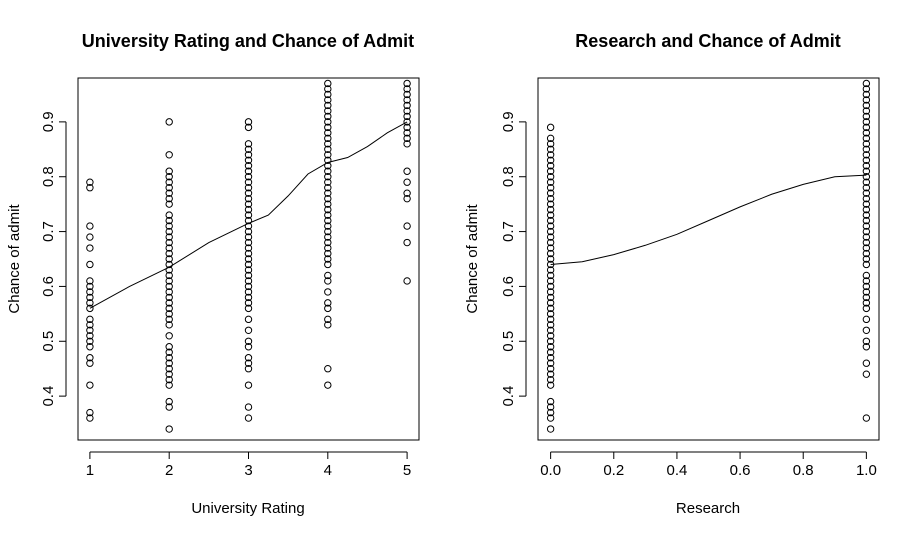  Describe the element at coordinates (508, 231) in the screenshot. I see `y-tick-label: 0.7` at that location.